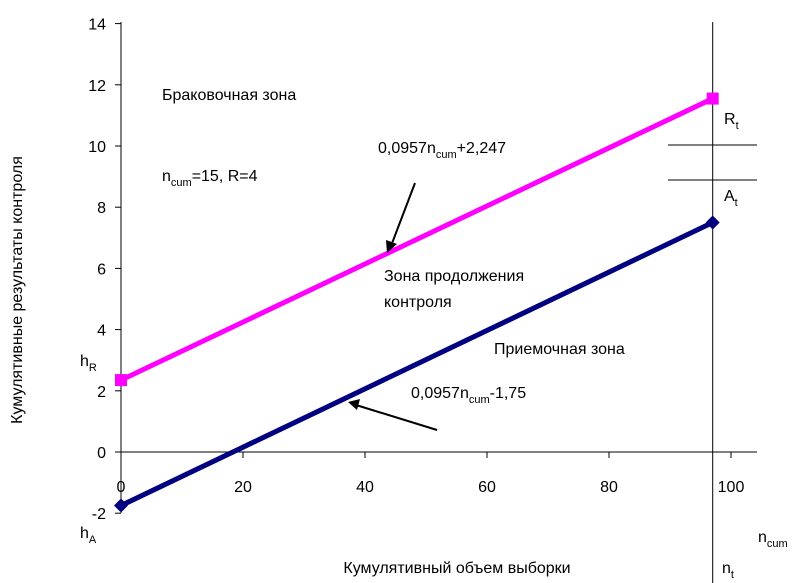  I want to click on y-tick-label: 12, so click(97, 86).